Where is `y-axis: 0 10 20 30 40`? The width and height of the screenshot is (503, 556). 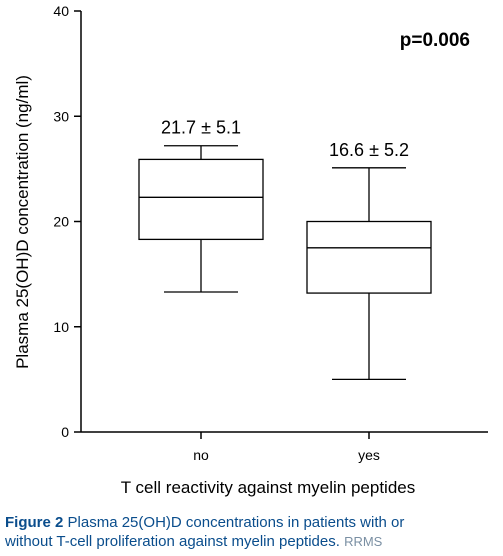
y-axis: 0 10 20 30 40 is located at coordinates (67, 221).